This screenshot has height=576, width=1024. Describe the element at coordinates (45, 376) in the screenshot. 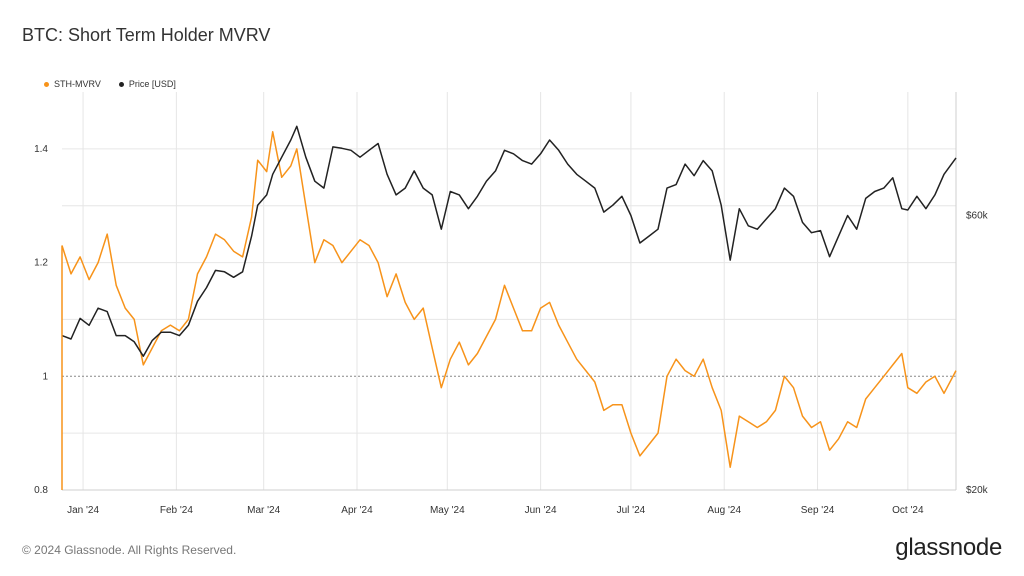

I see `y-left-tick-label: 1` at that location.